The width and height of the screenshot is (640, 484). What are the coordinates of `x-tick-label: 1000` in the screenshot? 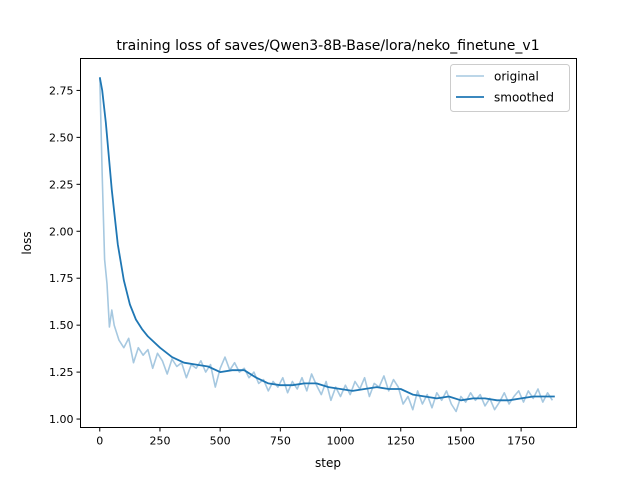 It's located at (341, 441).